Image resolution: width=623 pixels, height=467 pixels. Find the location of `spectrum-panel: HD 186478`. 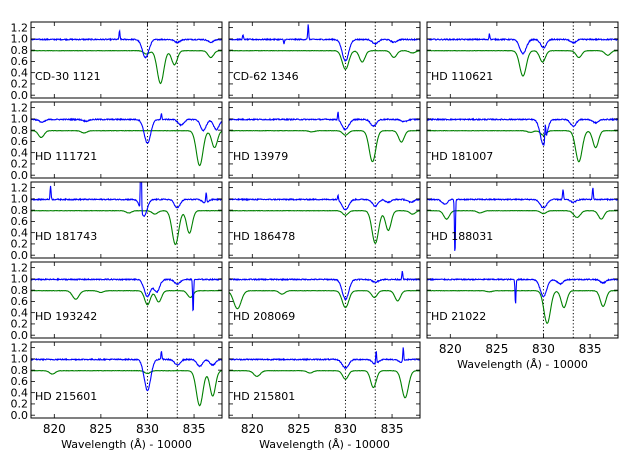

spectrum-panel: HD 186478 is located at coordinates (324, 220).